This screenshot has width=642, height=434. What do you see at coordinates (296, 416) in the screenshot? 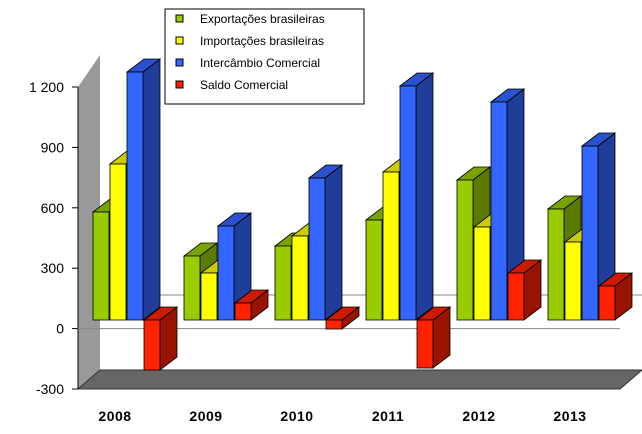
I see `x-tick-label: 2010` at bounding box center [296, 416].